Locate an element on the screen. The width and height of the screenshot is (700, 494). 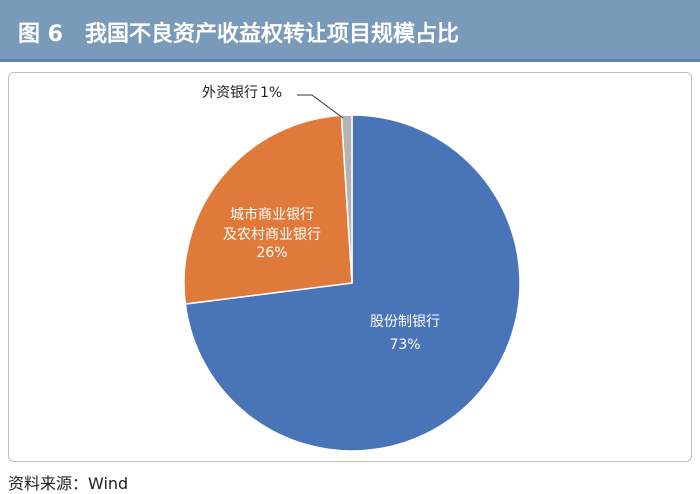
header: 图 6 我国不良资产收益权转让项目规模占比 is located at coordinates (350, 31).